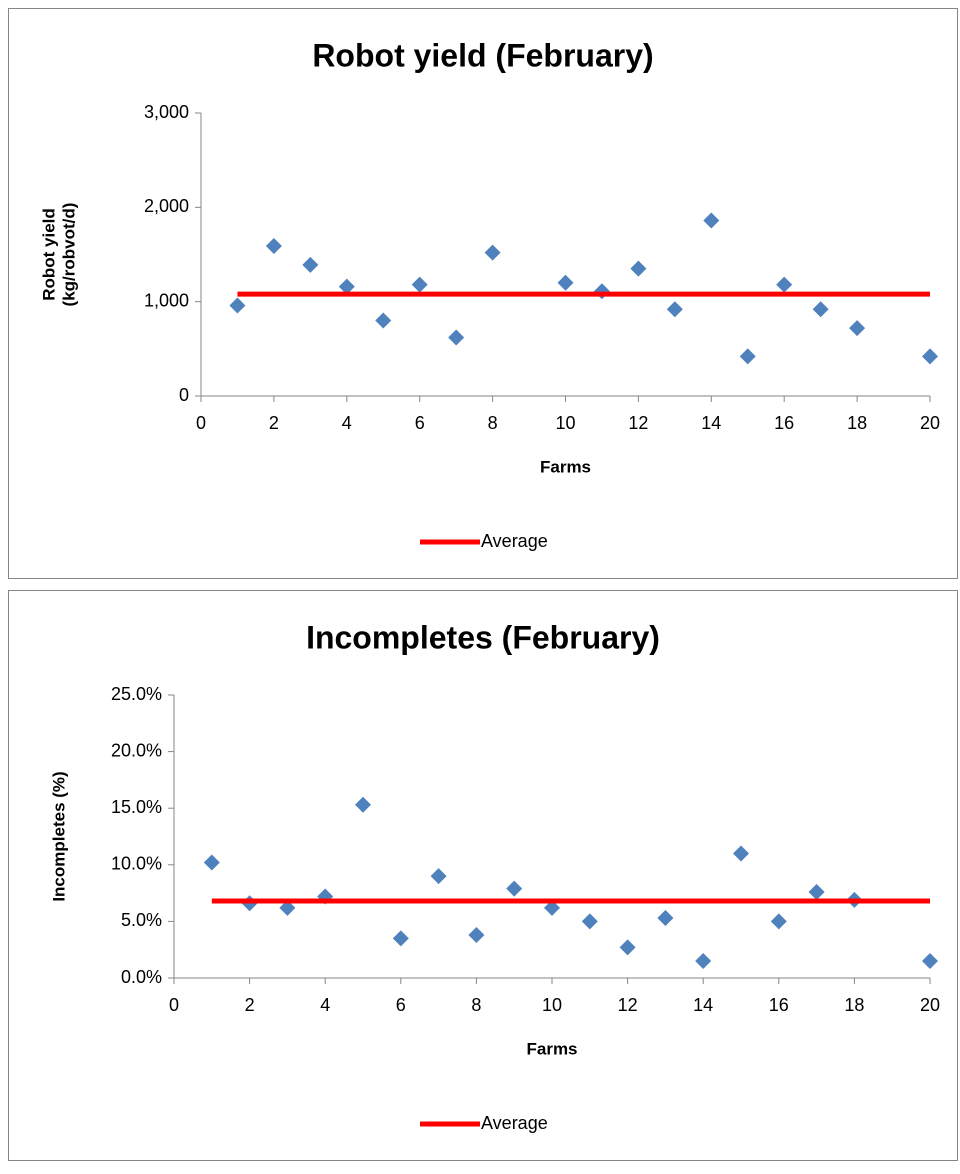 The height and width of the screenshot is (1174, 960). Describe the element at coordinates (58, 836) in the screenshot. I see `y-axis-title: Incompletes (%)` at that location.